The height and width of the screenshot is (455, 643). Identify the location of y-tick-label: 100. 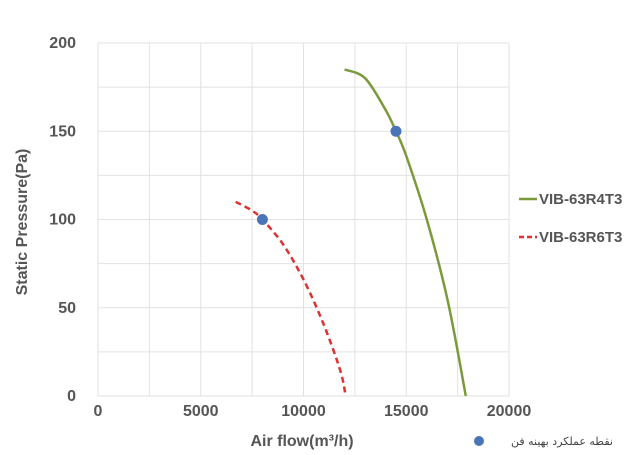
(62, 220).